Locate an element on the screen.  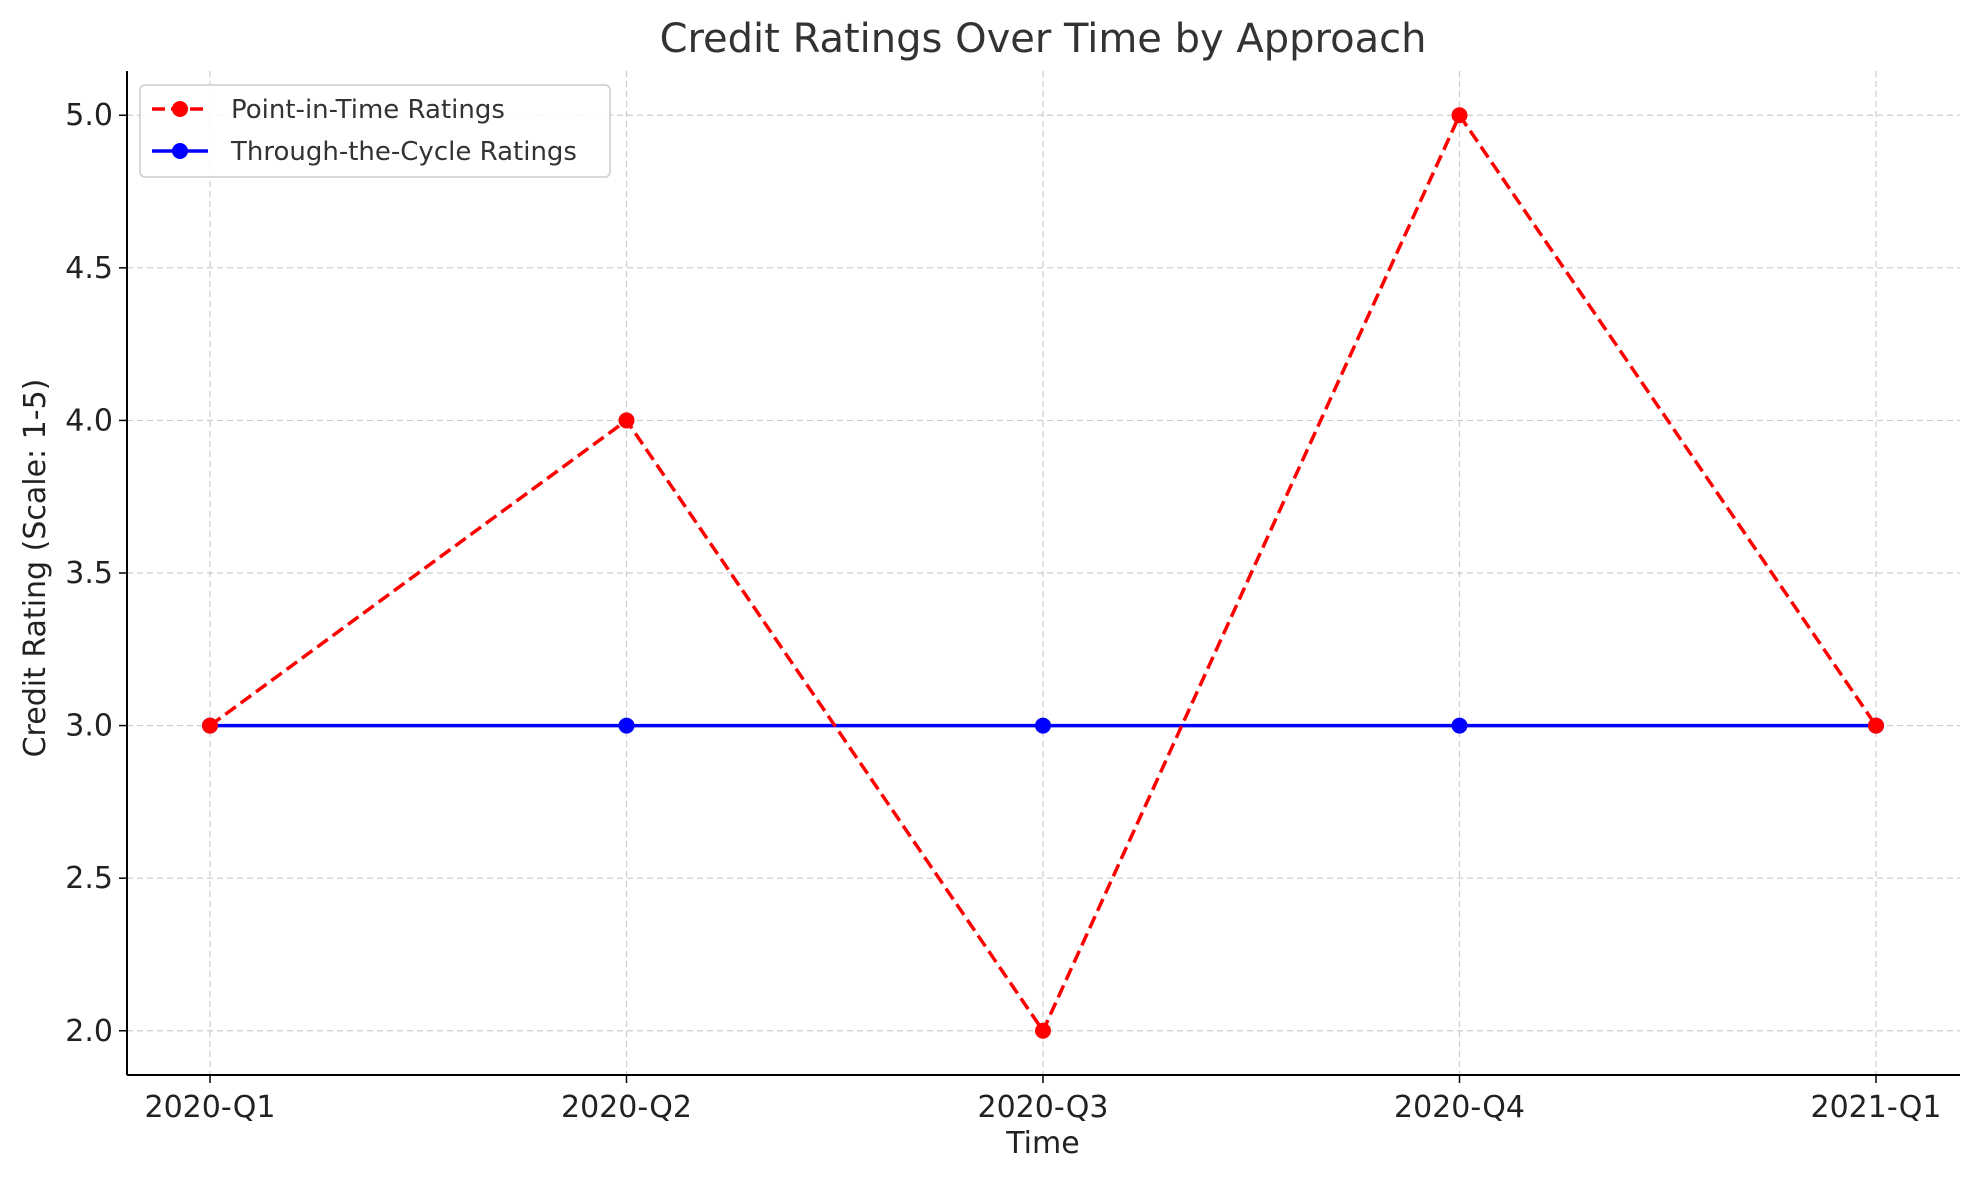
x-tick-label: 2020-Q3 is located at coordinates (1043, 1107).